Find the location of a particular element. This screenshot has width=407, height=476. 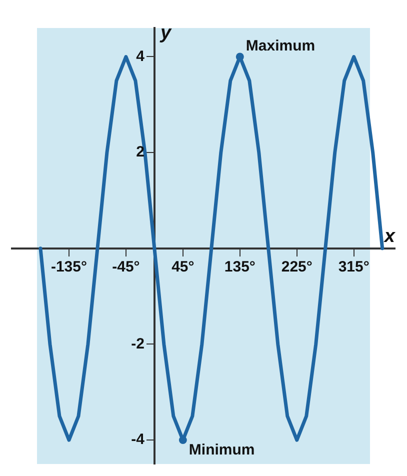

annotation: Maximum is located at coordinates (281, 45).